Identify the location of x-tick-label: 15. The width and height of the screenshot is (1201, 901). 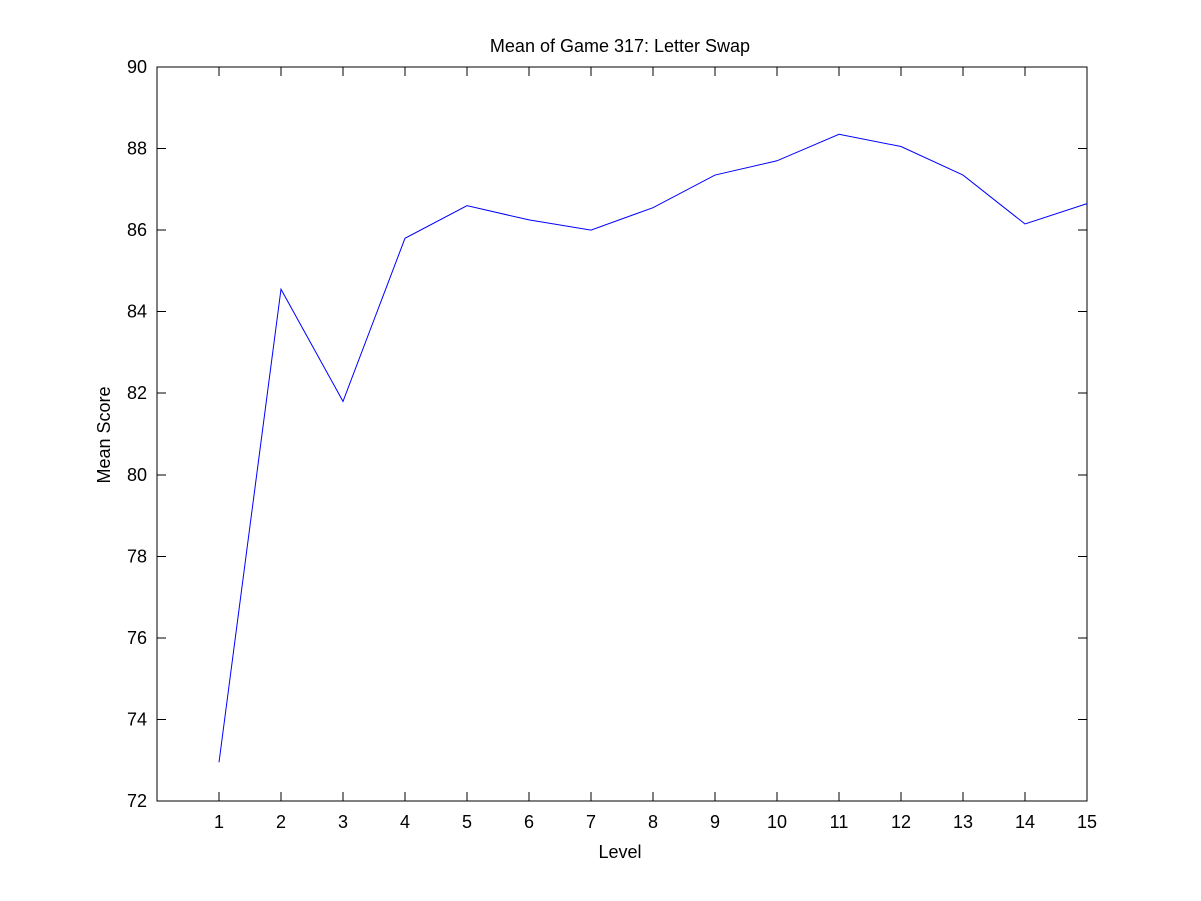
(1087, 822).